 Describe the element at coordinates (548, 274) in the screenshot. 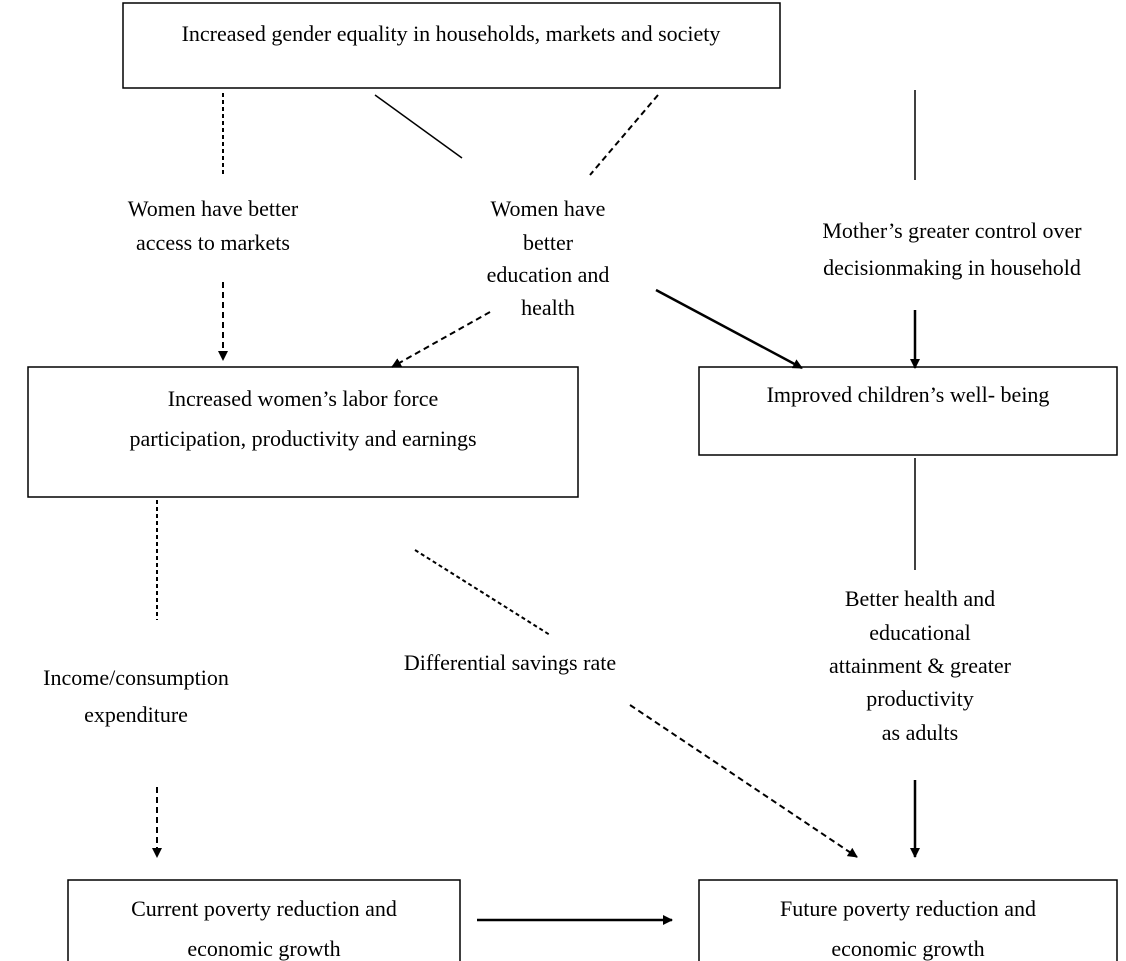

I see `edge-label: education and` at that location.